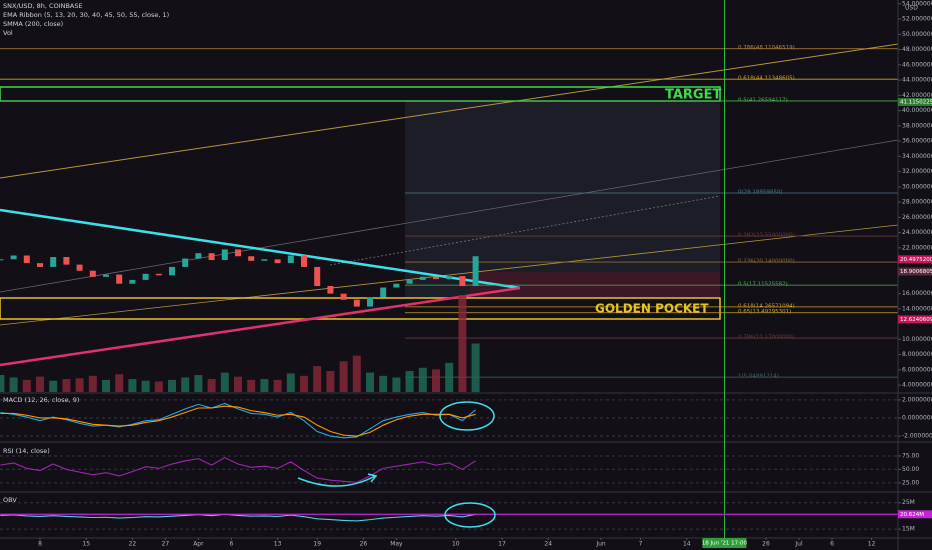 The height and width of the screenshot is (550, 932). I want to click on fib-label: 0.5(41.26594117), so click(763, 100).